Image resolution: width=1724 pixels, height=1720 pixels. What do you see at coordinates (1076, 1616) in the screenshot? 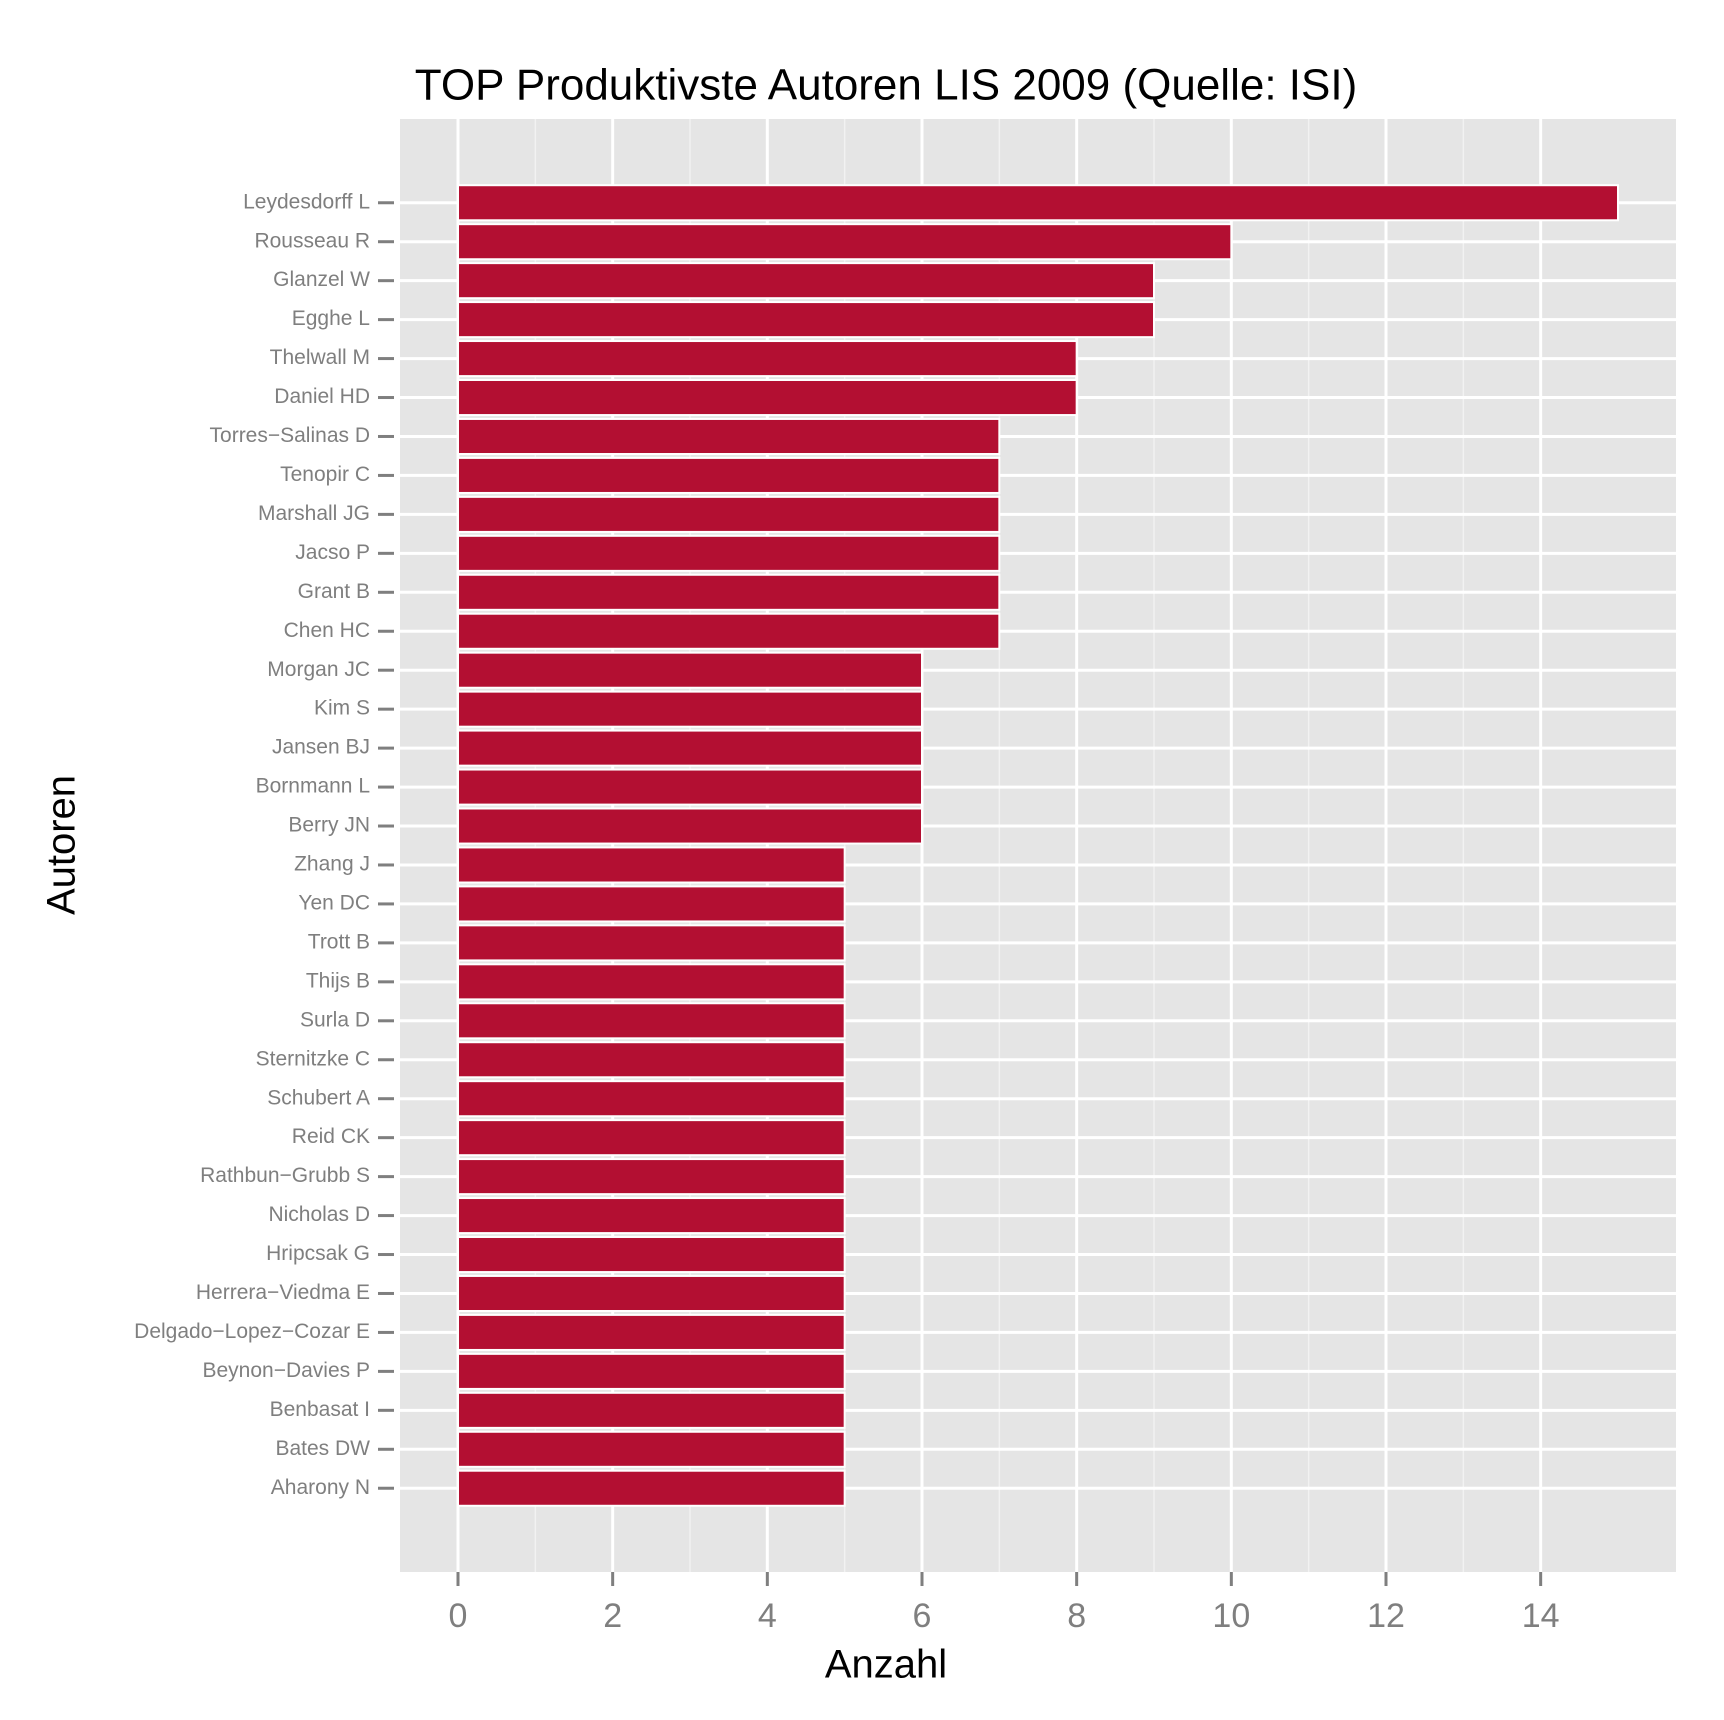
I see `x-tick-label: 8` at bounding box center [1076, 1616].